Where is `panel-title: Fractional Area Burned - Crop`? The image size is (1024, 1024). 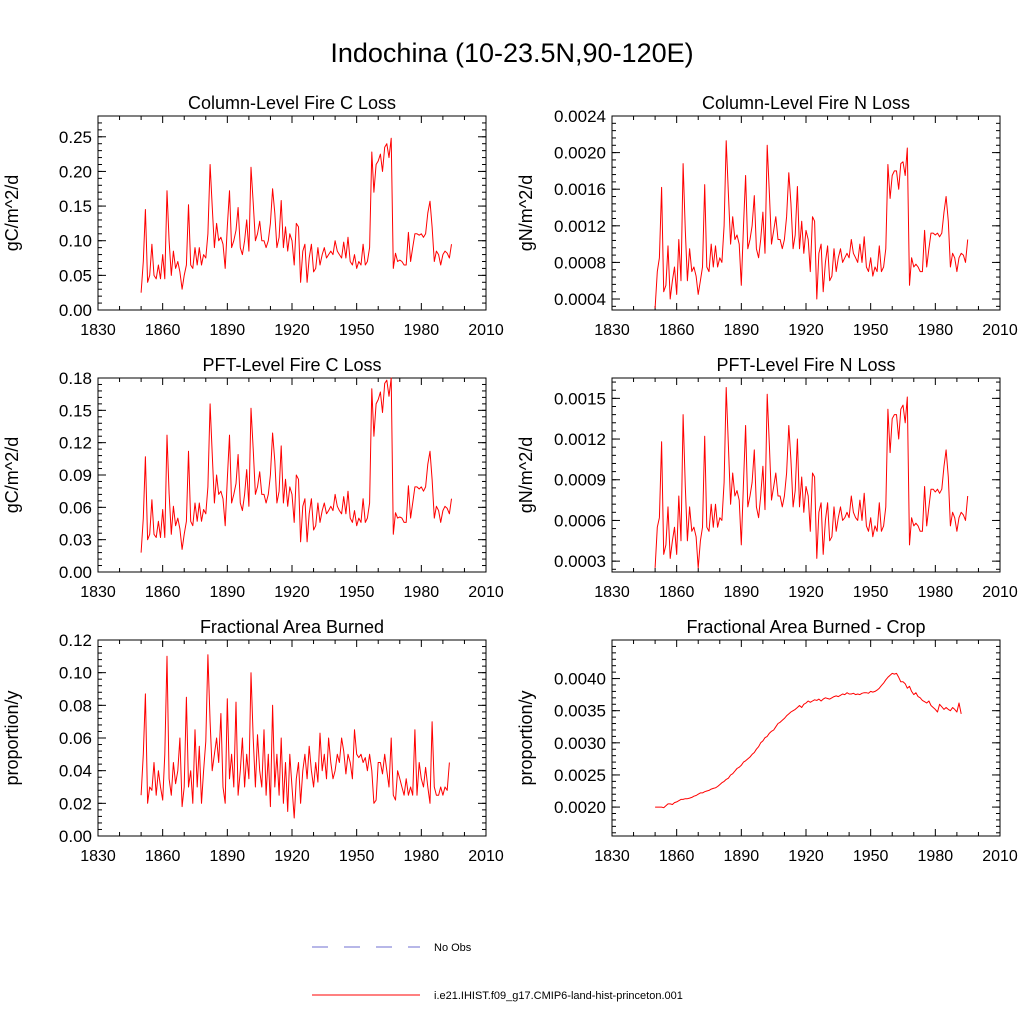 panel-title: Fractional Area Burned - Crop is located at coordinates (805, 627).